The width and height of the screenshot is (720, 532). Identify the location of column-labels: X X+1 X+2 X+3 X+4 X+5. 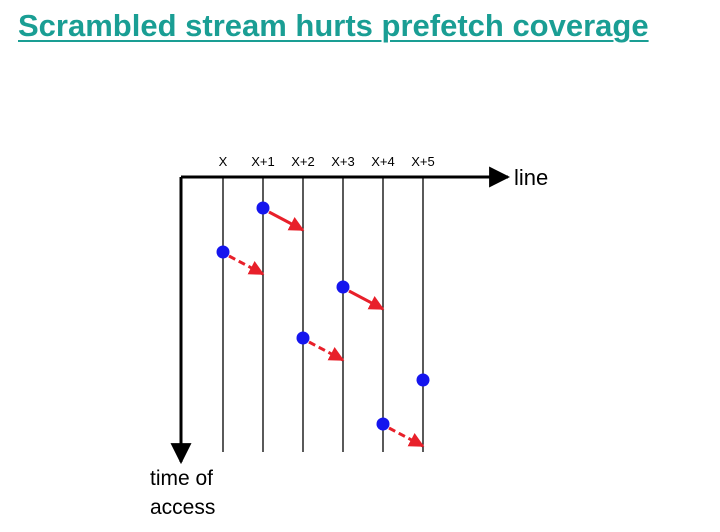
(327, 161).